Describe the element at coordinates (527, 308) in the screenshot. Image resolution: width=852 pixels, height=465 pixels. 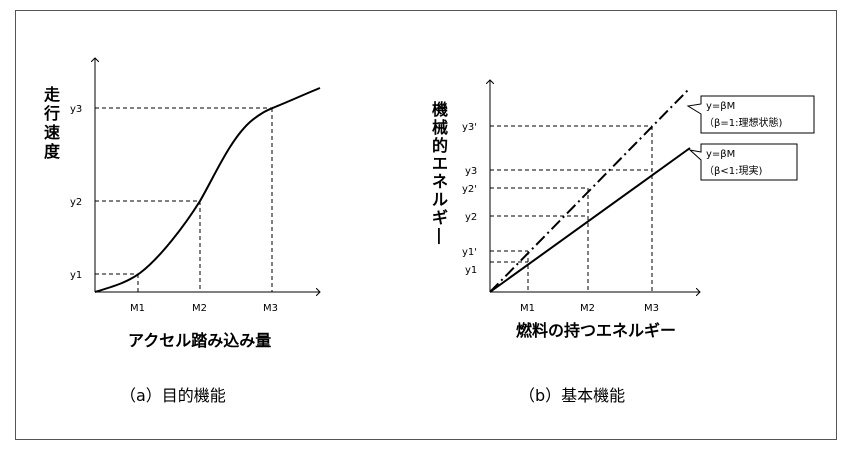
I see `right-tick-m1: M1` at that location.